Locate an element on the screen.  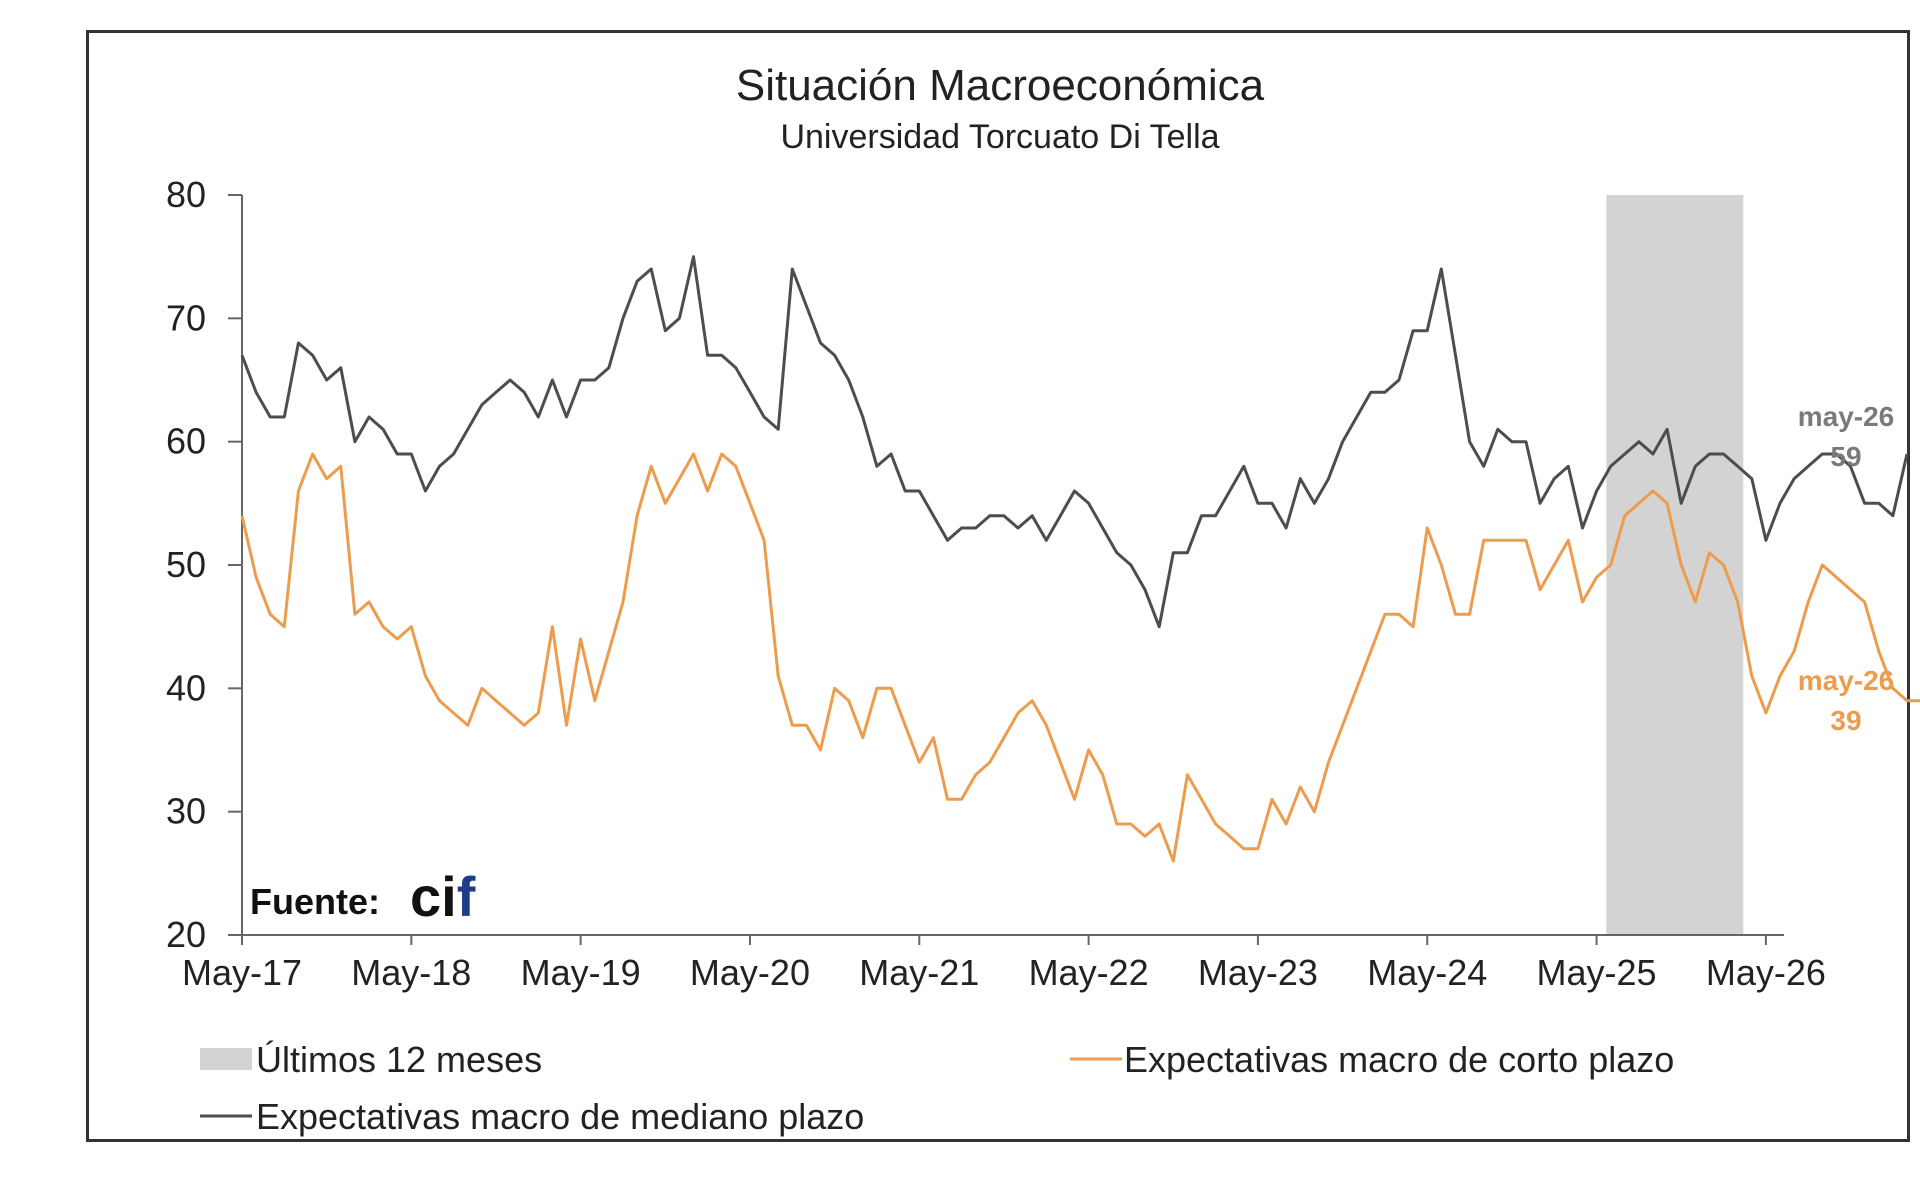
end-label-corto-date: may-26 is located at coordinates (1846, 680).